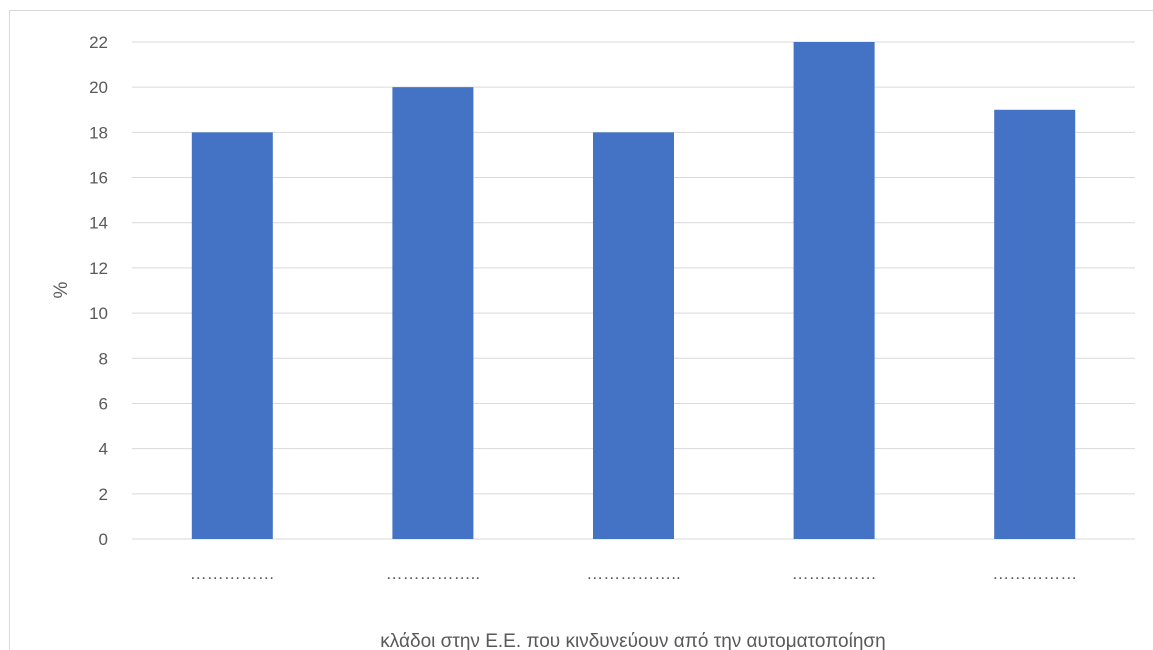 The height and width of the screenshot is (650, 1153). What do you see at coordinates (98, 313) in the screenshot?
I see `y-tick-label: 10` at bounding box center [98, 313].